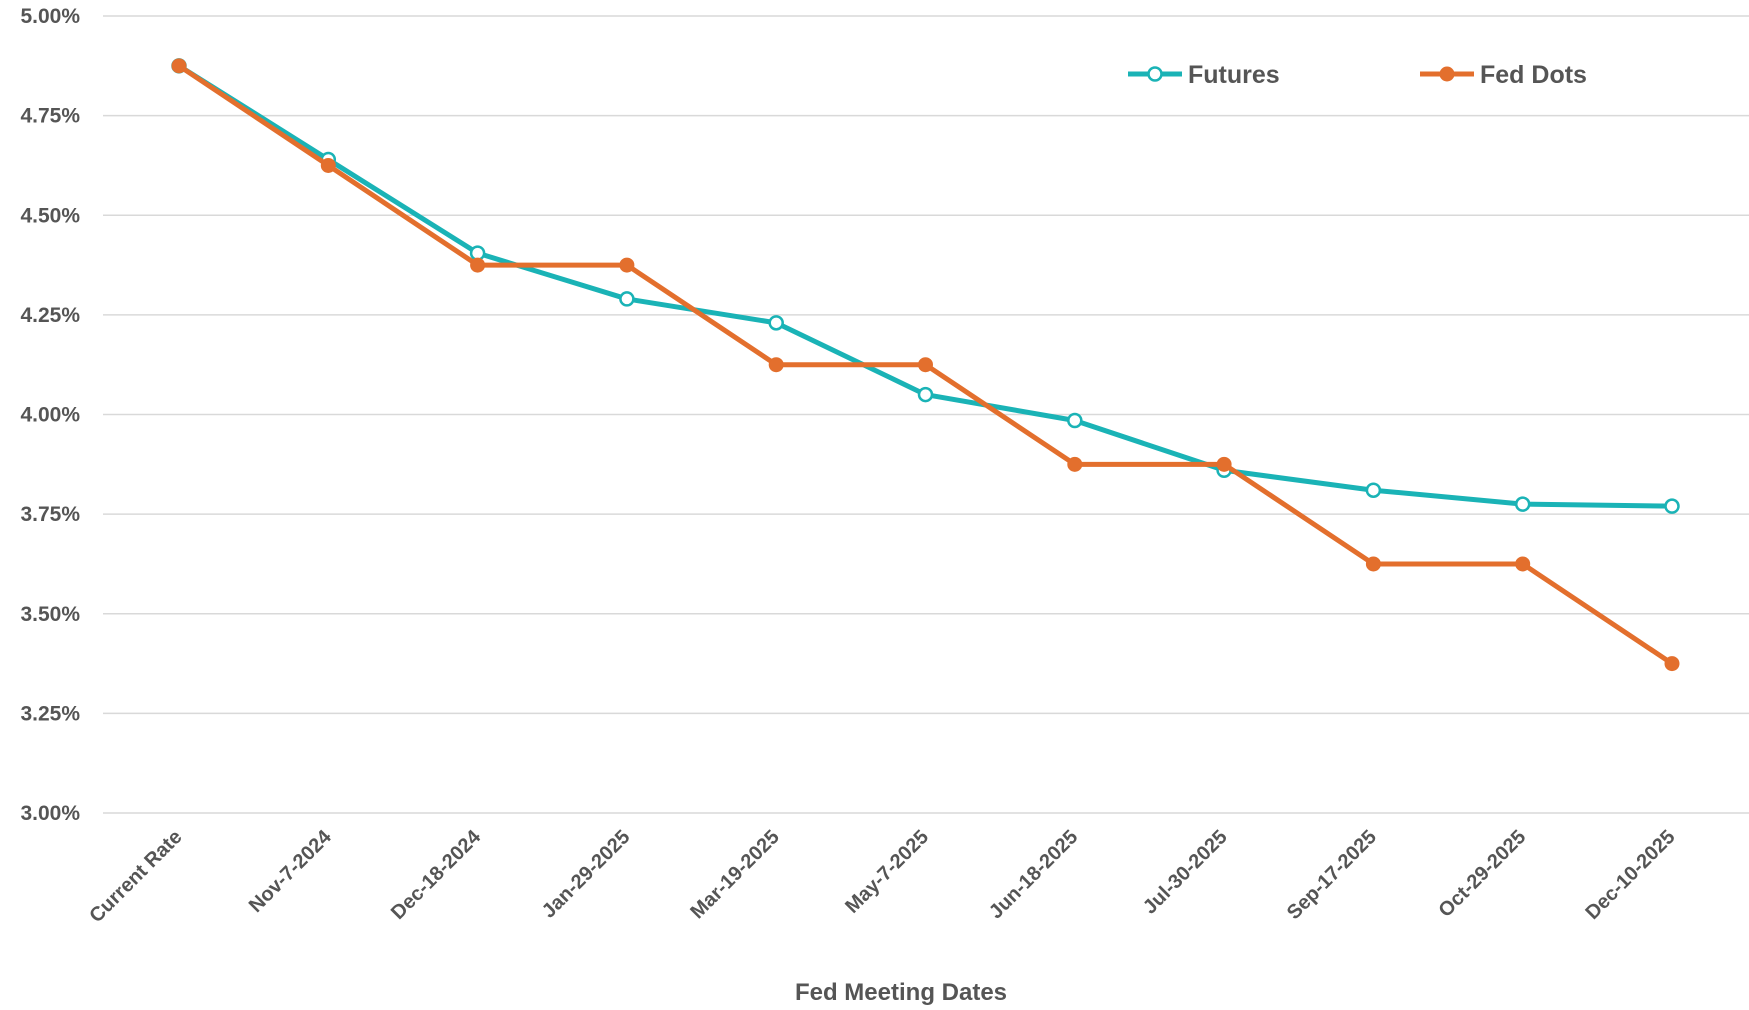  What do you see at coordinates (1234, 75) in the screenshot?
I see `legend-label: Futures` at bounding box center [1234, 75].